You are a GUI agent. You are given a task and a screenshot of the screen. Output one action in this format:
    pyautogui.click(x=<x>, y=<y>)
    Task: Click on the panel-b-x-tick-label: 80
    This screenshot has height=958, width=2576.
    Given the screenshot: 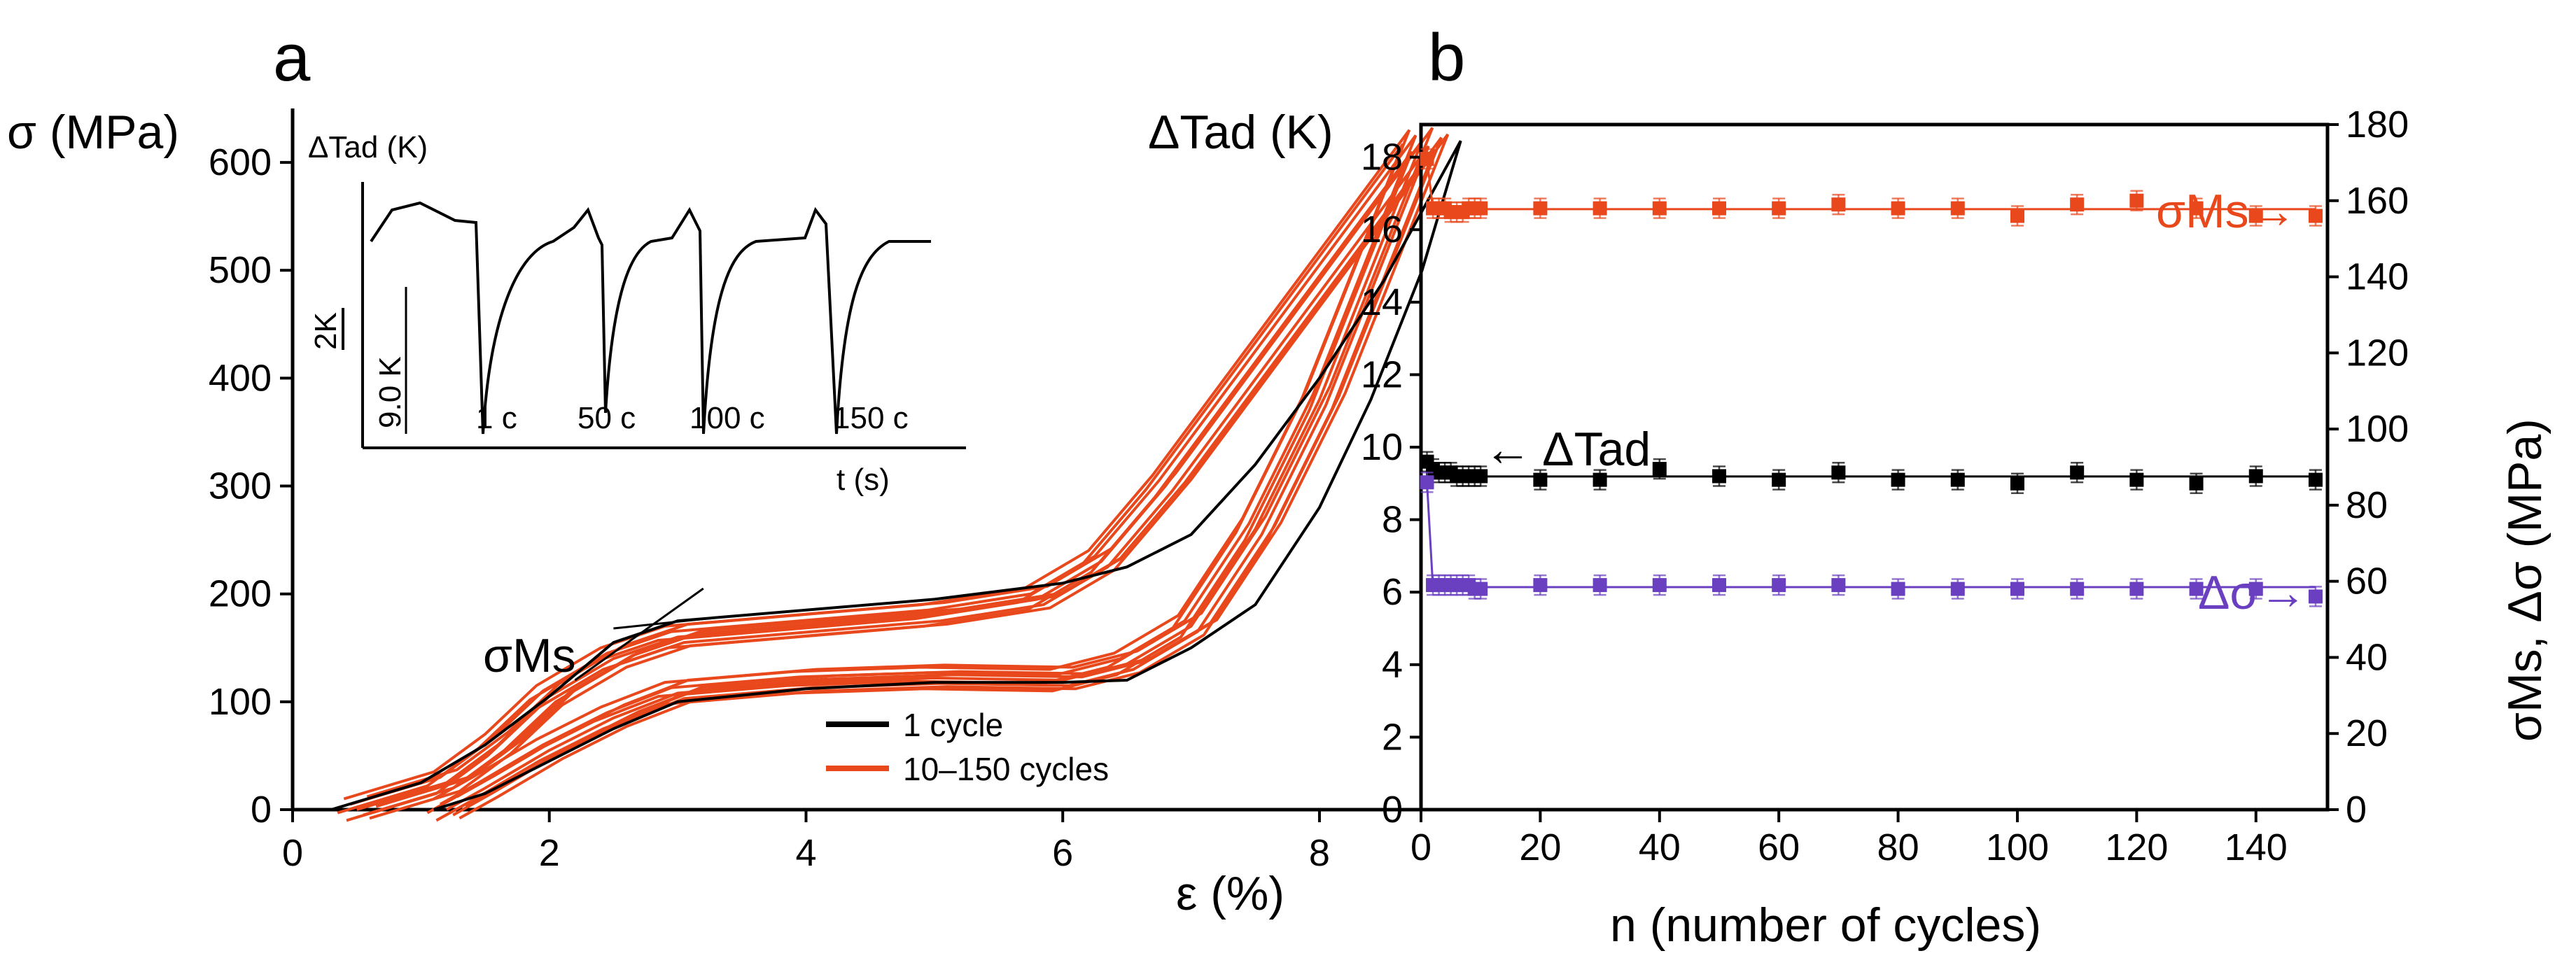 What is the action you would take?
    pyautogui.click(x=1898, y=847)
    